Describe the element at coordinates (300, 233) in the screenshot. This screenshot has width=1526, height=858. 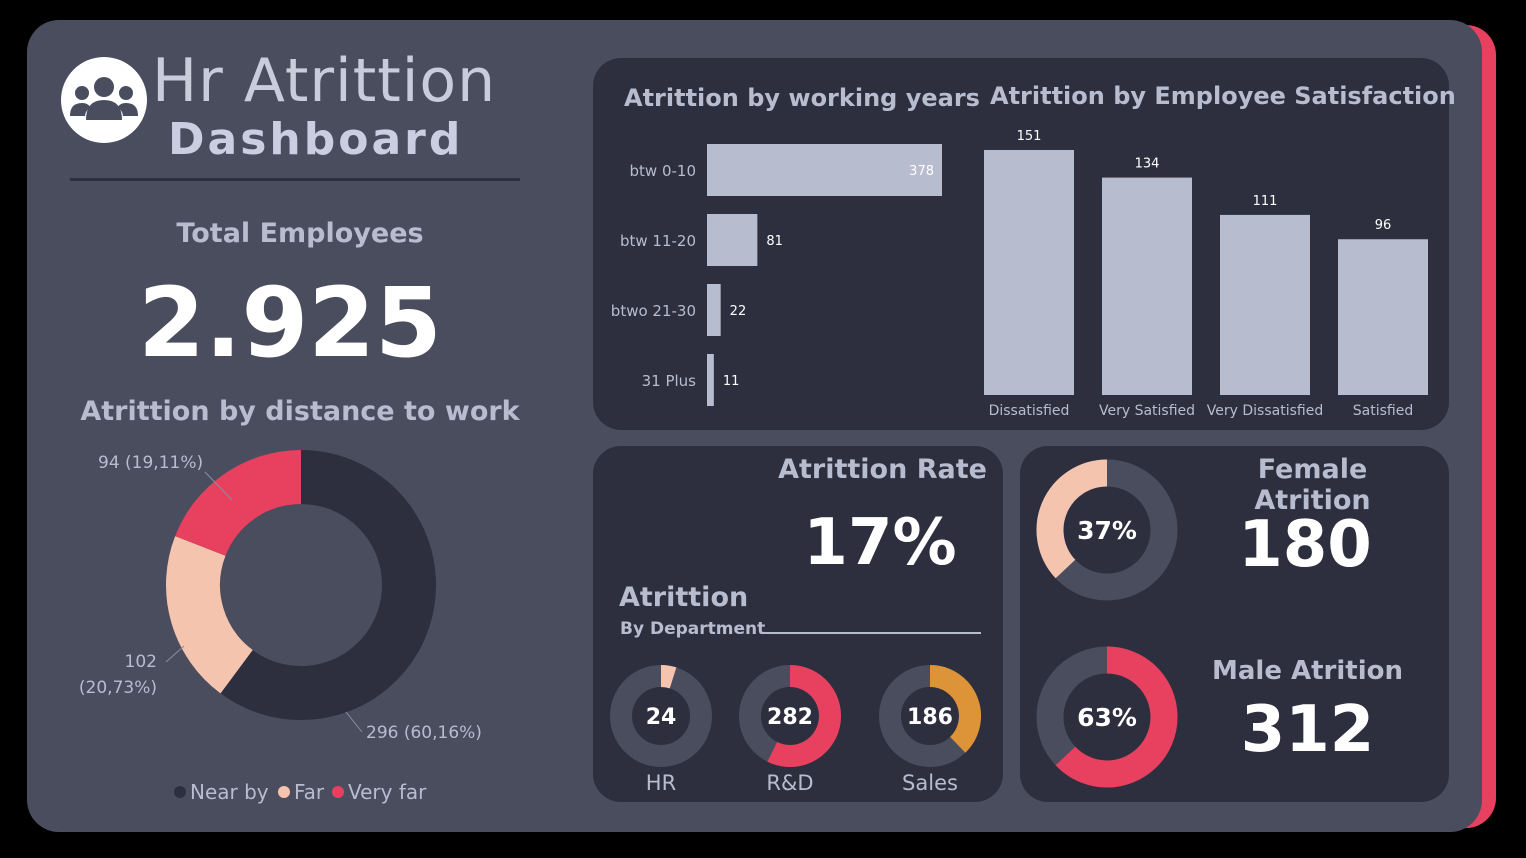
I see `total-employees-label: Total Employees` at that location.